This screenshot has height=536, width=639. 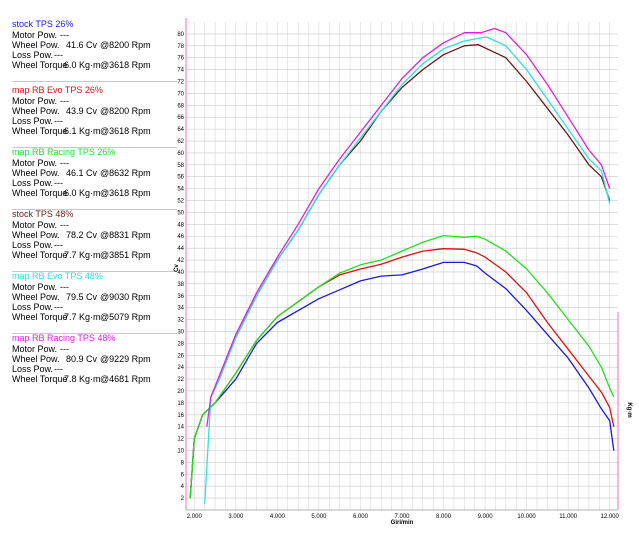 I want to click on wheel-torque-row: Wheel Torque 6.0 Kg·m @3618 Rpm, so click(x=96, y=193).